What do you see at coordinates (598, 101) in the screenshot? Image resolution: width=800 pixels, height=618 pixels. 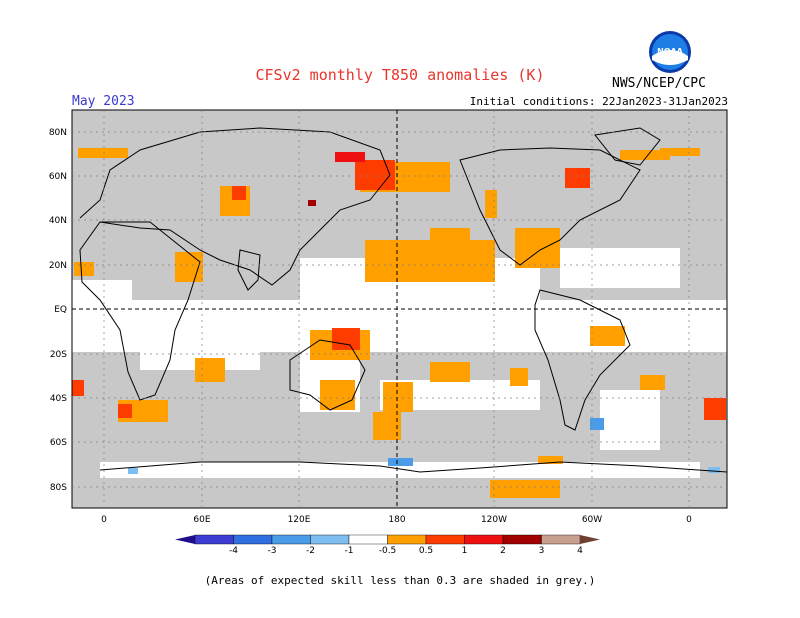 I see `initial-conditions: Initial conditions: 22Jan2023-31Jan2023` at bounding box center [598, 101].